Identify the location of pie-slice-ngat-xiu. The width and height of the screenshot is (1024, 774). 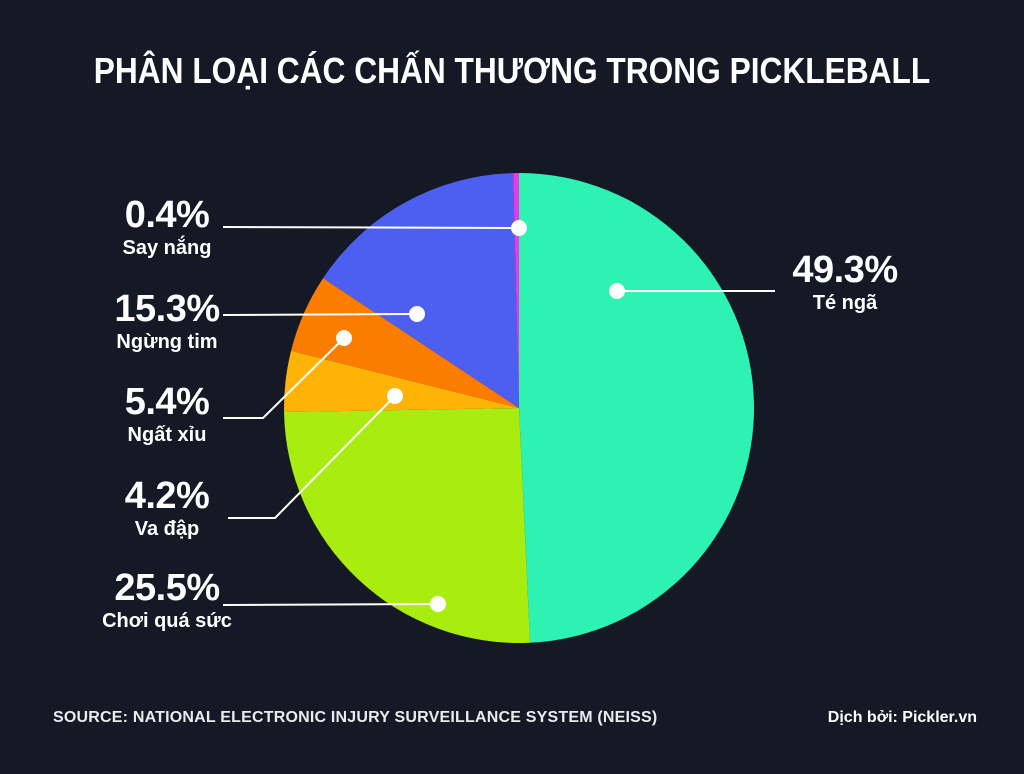
(405, 343).